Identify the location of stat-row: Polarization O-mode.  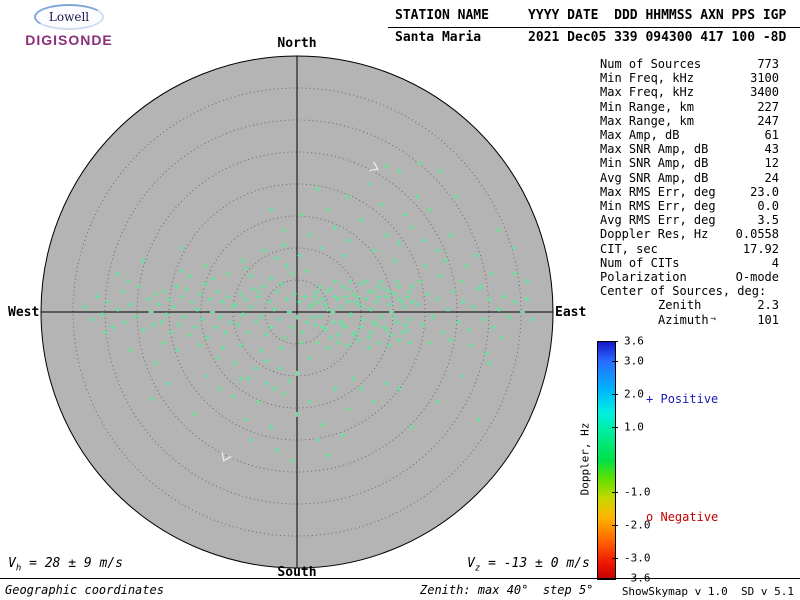
(689, 277).